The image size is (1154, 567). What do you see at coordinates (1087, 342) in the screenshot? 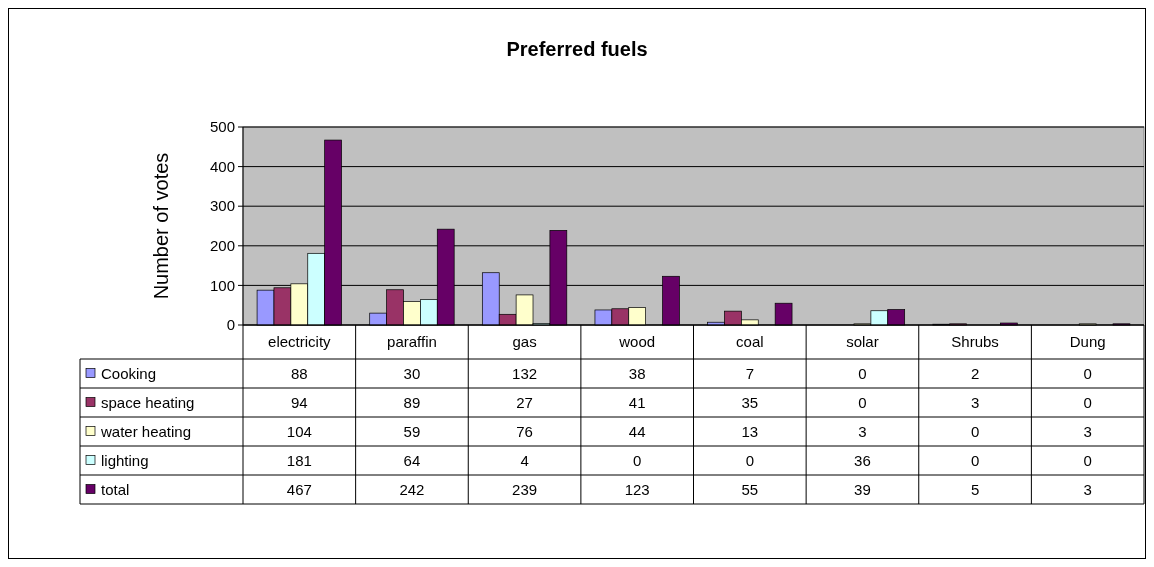
I see `x-tick-label: Dung` at bounding box center [1087, 342].